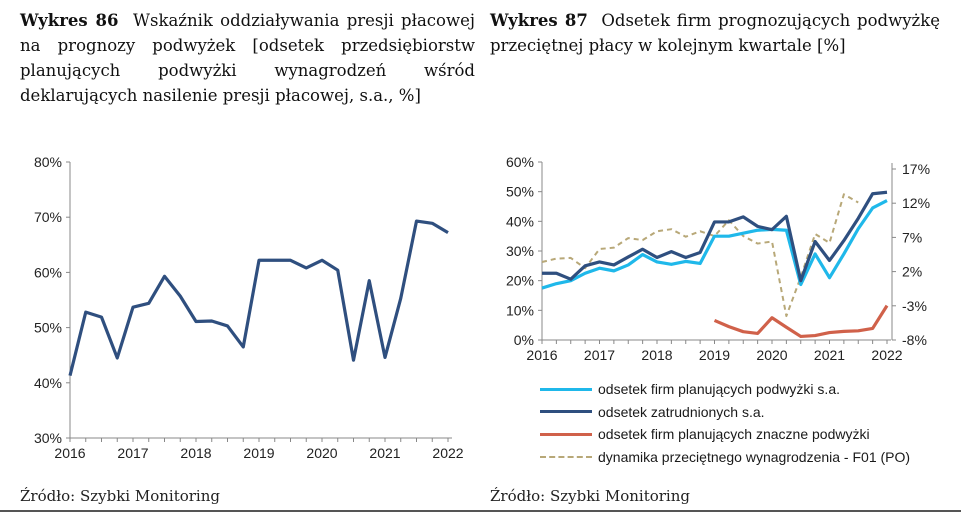 This screenshot has height=520, width=961. I want to click on y2-tick-label: 12%, so click(916, 203).